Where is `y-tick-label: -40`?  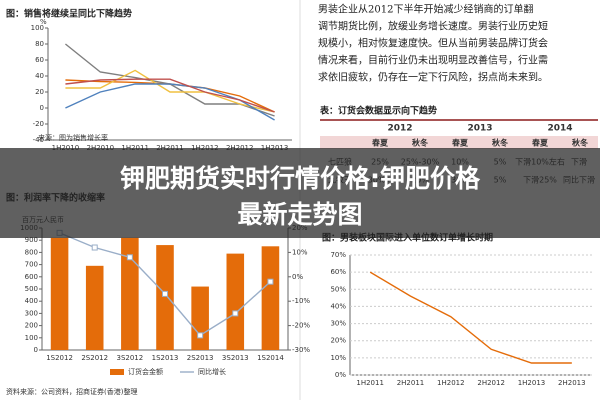
y-tick-label: -40 is located at coordinates (38, 140).